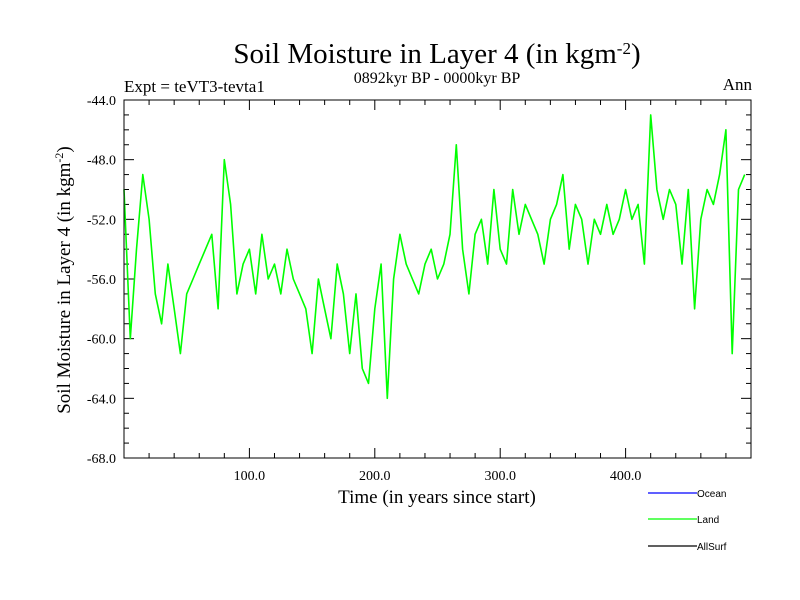  Describe the element at coordinates (708, 520) in the screenshot. I see `legend-label-land: Land` at that location.